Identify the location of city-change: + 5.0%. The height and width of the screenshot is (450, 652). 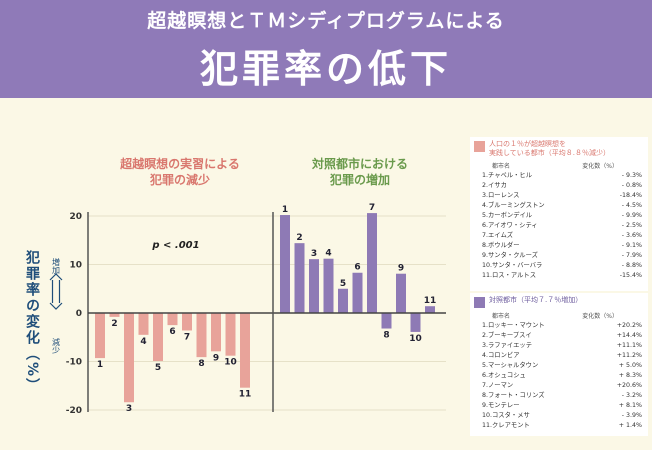
(630, 365).